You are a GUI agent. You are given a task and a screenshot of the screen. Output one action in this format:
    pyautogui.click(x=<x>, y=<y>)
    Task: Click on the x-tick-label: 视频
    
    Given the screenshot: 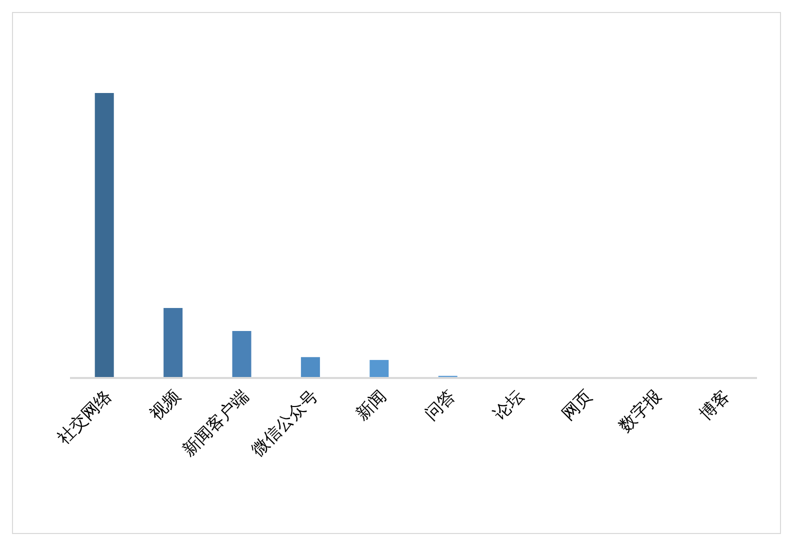 What is the action you would take?
    pyautogui.click(x=165, y=405)
    